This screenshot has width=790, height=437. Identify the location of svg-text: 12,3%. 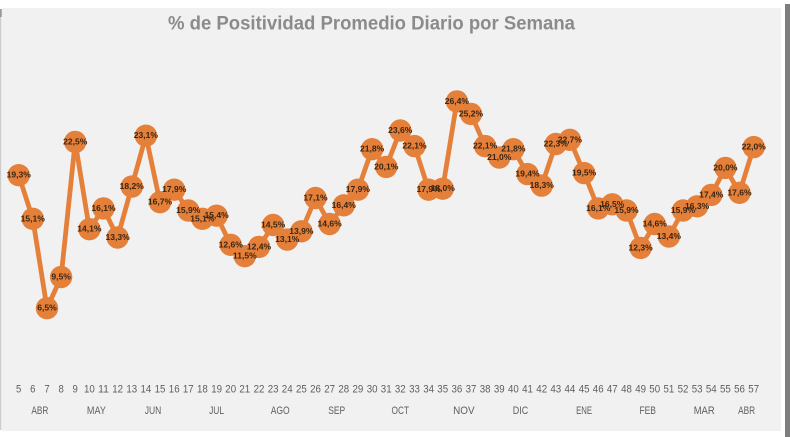
(640, 247).